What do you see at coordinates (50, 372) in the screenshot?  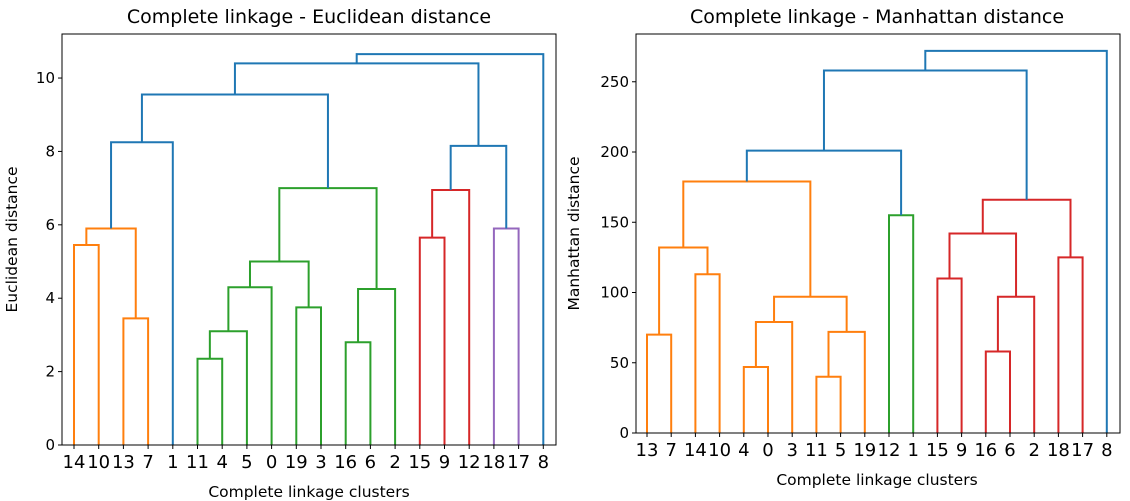 I see `y-tick-label: 2` at bounding box center [50, 372].